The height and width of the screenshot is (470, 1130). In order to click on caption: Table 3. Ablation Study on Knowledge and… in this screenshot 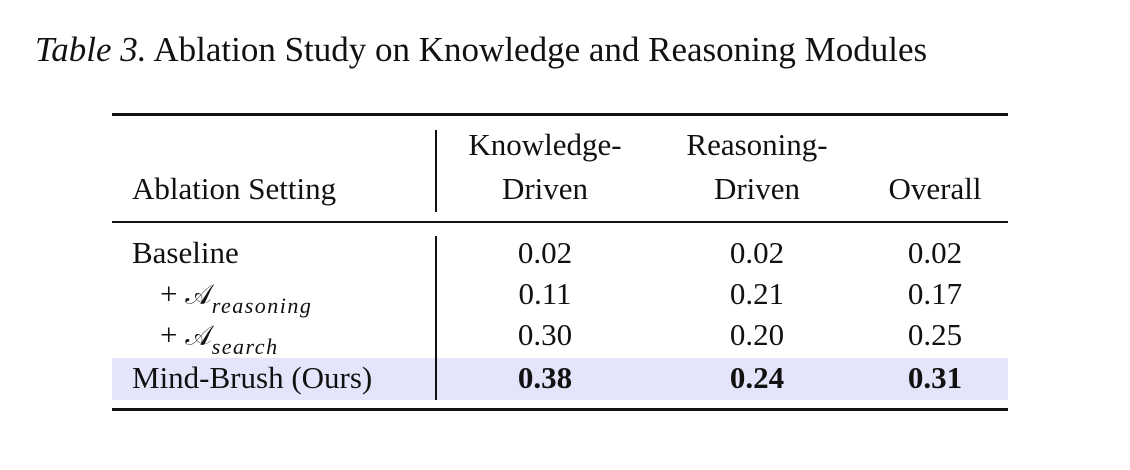, I will do `click(481, 50)`.